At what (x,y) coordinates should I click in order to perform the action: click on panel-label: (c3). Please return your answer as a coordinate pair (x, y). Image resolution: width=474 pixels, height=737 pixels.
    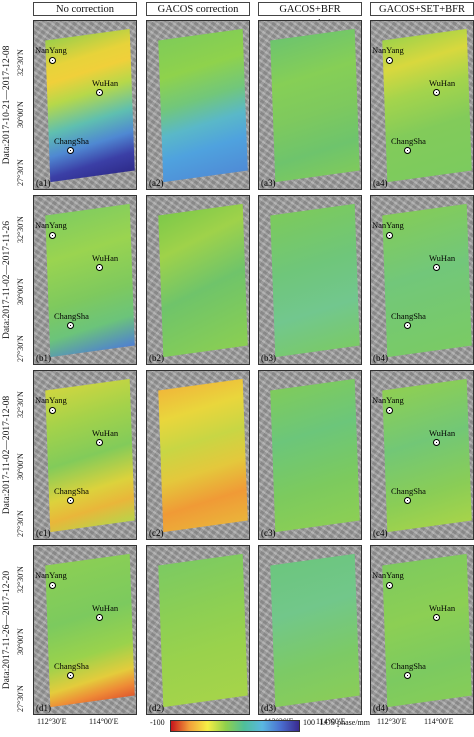
    Looking at the image, I should click on (268, 533).